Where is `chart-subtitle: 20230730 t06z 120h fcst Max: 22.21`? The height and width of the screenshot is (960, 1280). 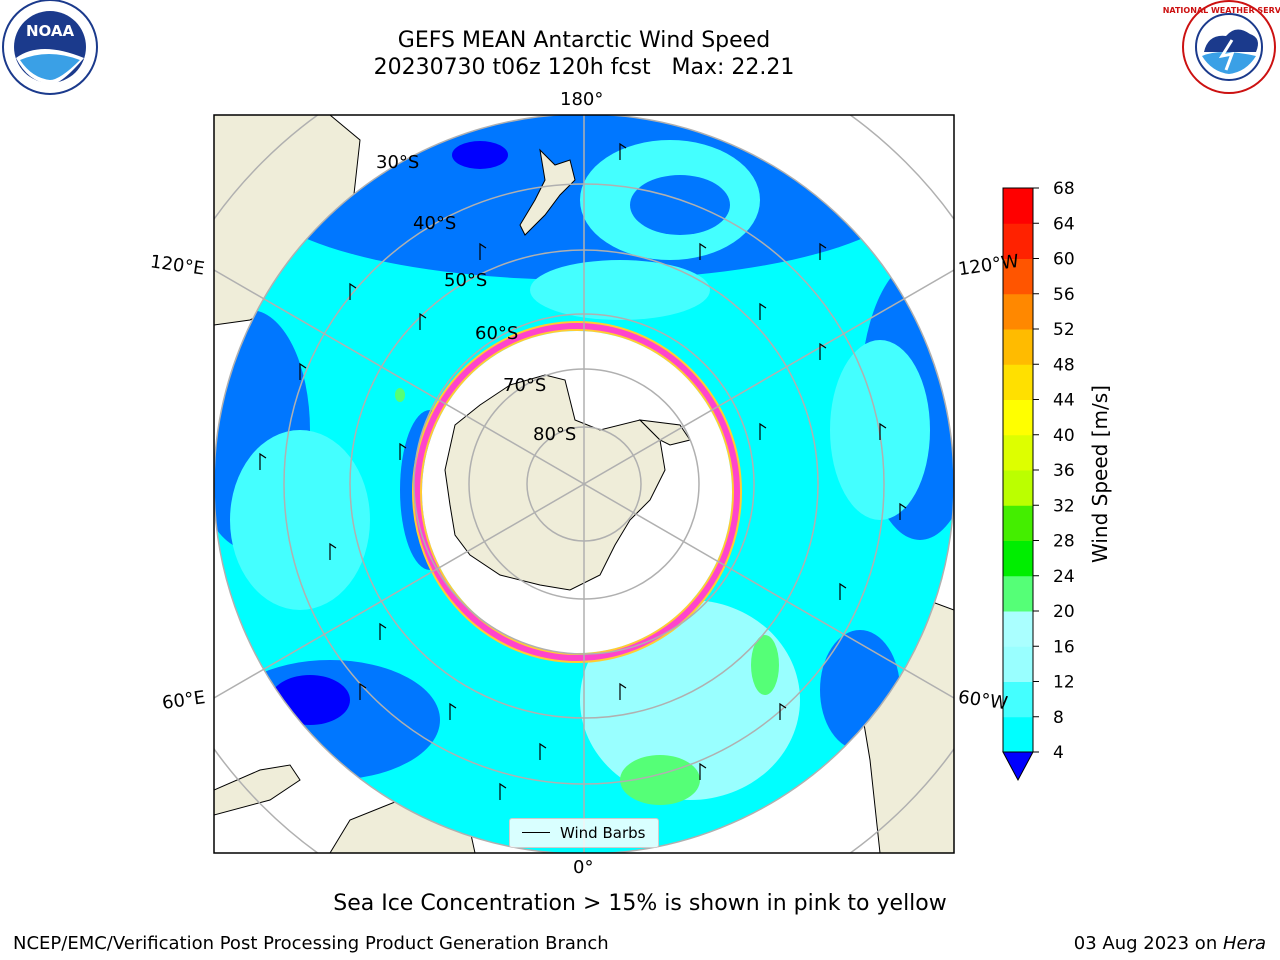
chart-subtitle: 20230730 t06z 120h fcst Max: 22.21 is located at coordinates (584, 67).